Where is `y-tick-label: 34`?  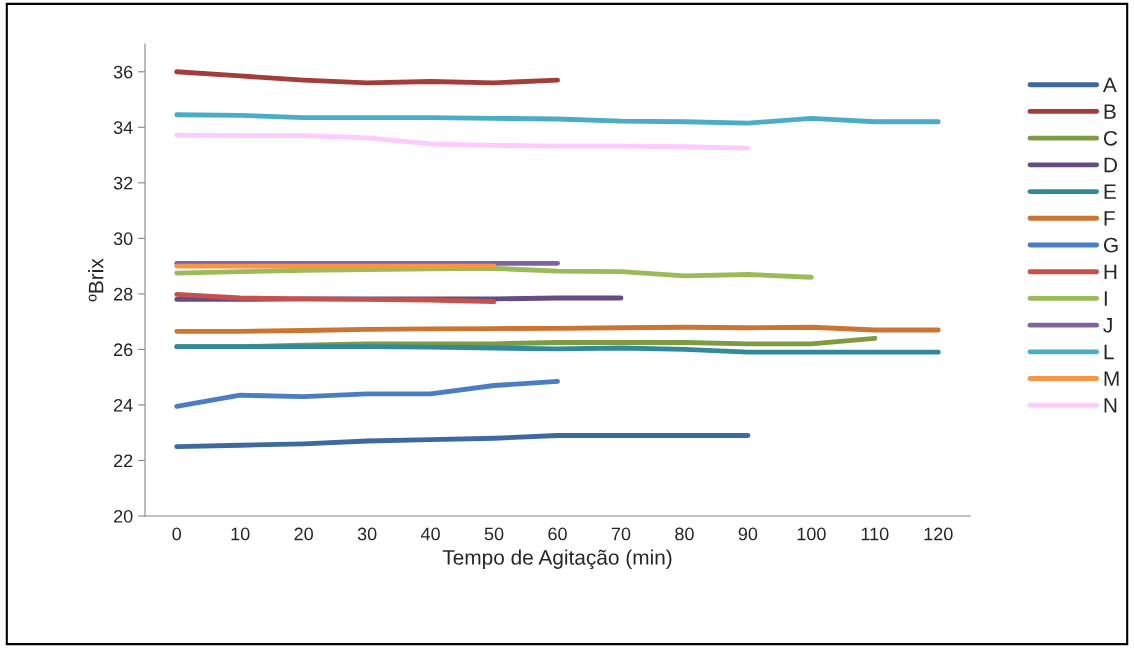
y-tick-label: 34 is located at coordinates (123, 128).